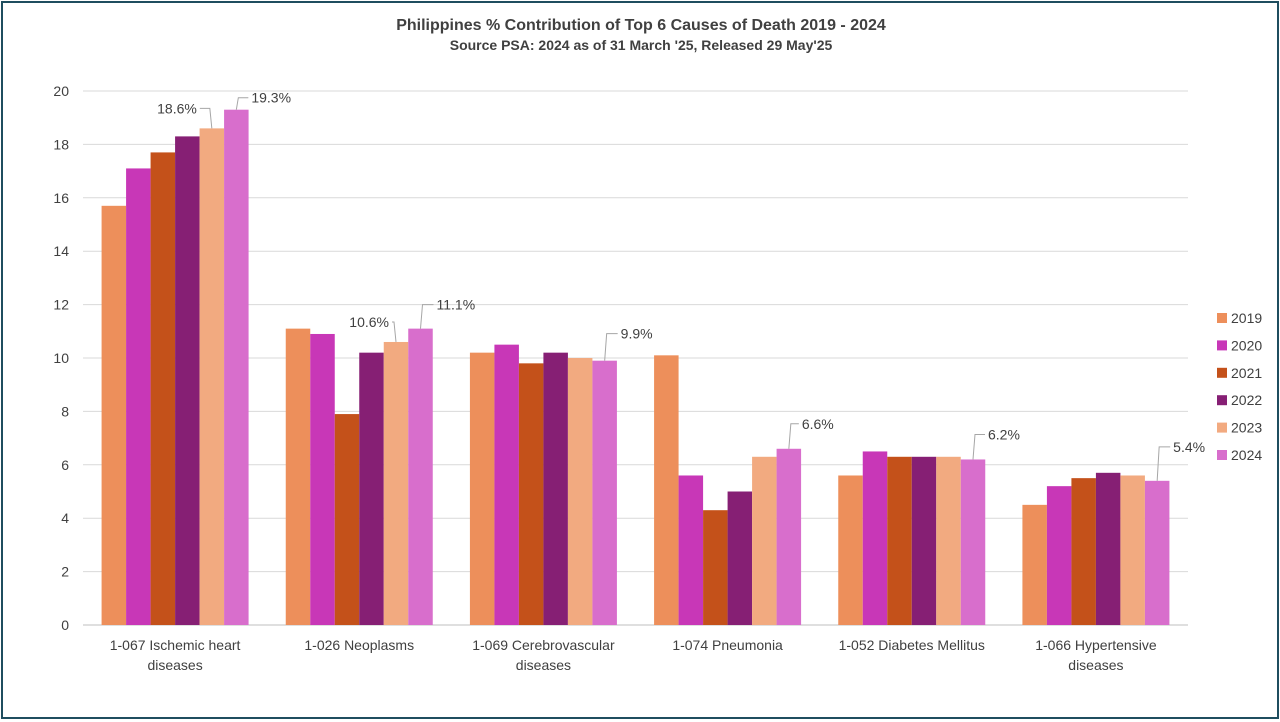 The width and height of the screenshot is (1280, 722). What do you see at coordinates (543, 645) in the screenshot?
I see `x-tick-label-line: 1-069 Cerebrovascular` at bounding box center [543, 645].